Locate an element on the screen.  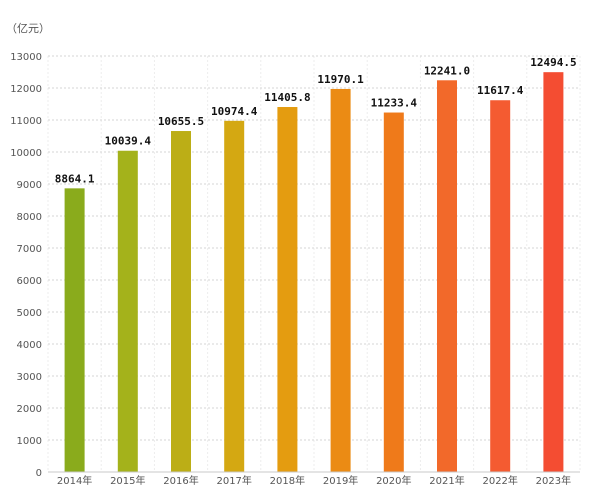
data-label: 10039.4 is located at coordinates (128, 141).